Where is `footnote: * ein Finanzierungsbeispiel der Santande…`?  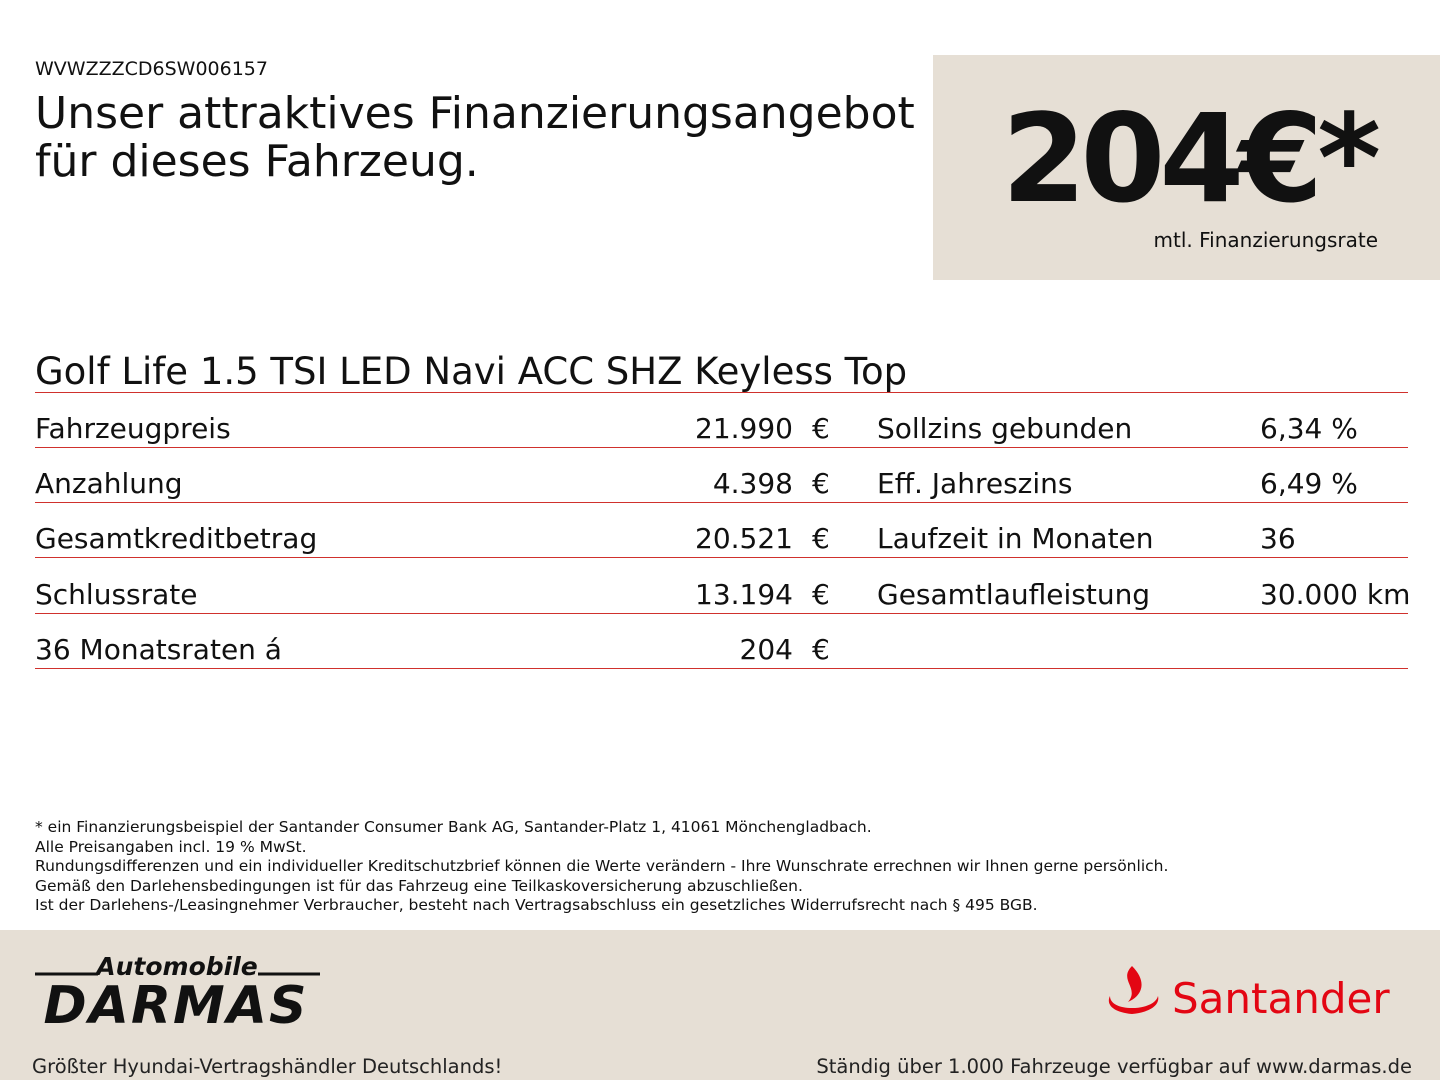
footnote: * ein Finanzierungsbeispiel der Santande… is located at coordinates (453, 827).